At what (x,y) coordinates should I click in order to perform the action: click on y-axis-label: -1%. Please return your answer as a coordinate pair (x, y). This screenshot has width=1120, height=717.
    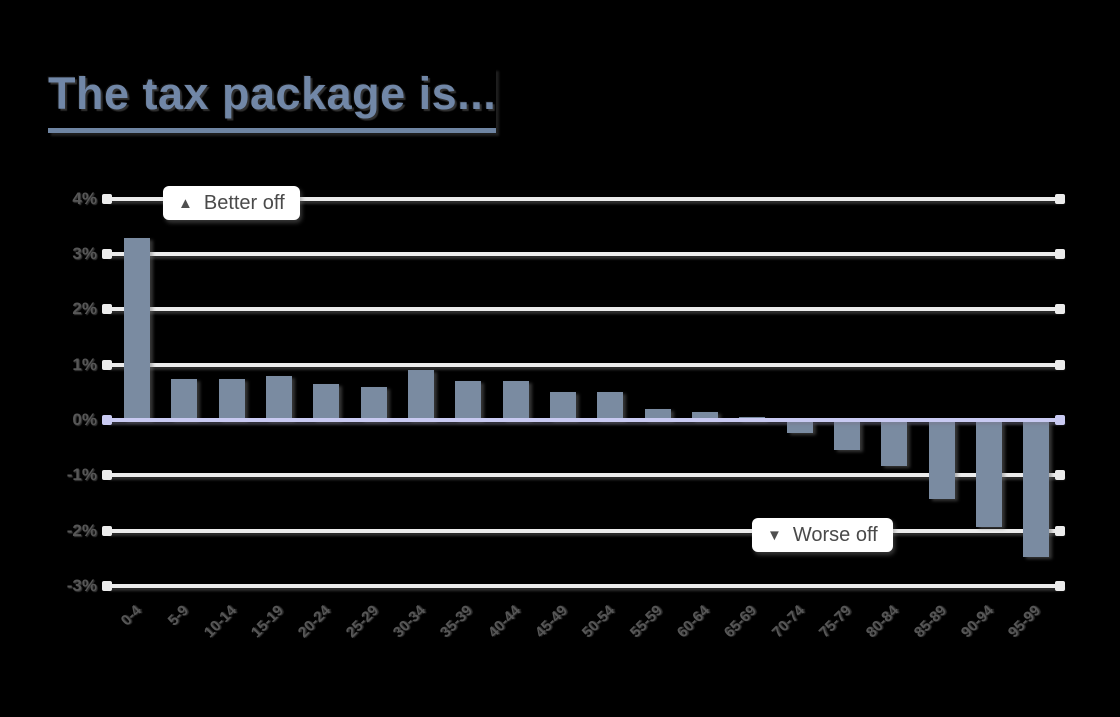
    Looking at the image, I should click on (81, 475).